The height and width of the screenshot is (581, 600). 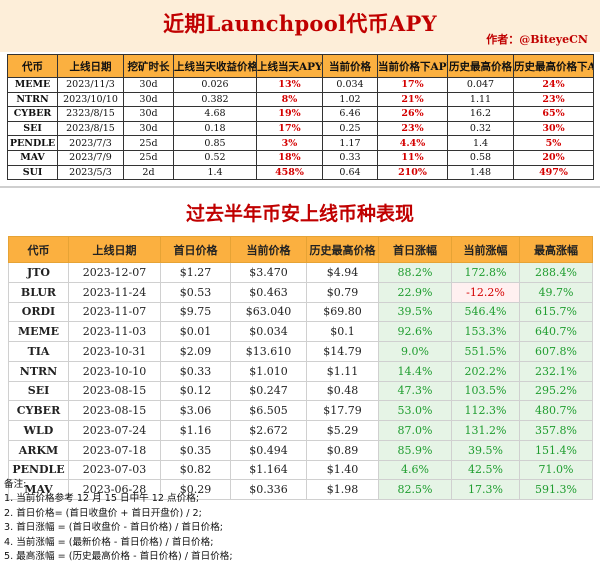 I want to click on table-cell: 19%, so click(x=289, y=114).